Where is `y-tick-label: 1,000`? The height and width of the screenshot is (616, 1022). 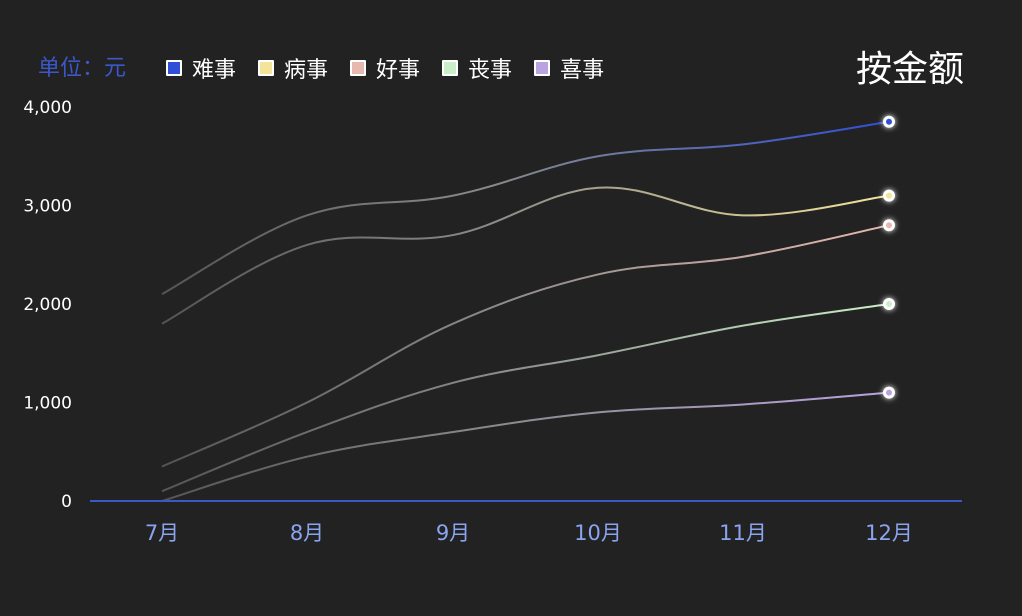 y-tick-label: 1,000 is located at coordinates (47, 404).